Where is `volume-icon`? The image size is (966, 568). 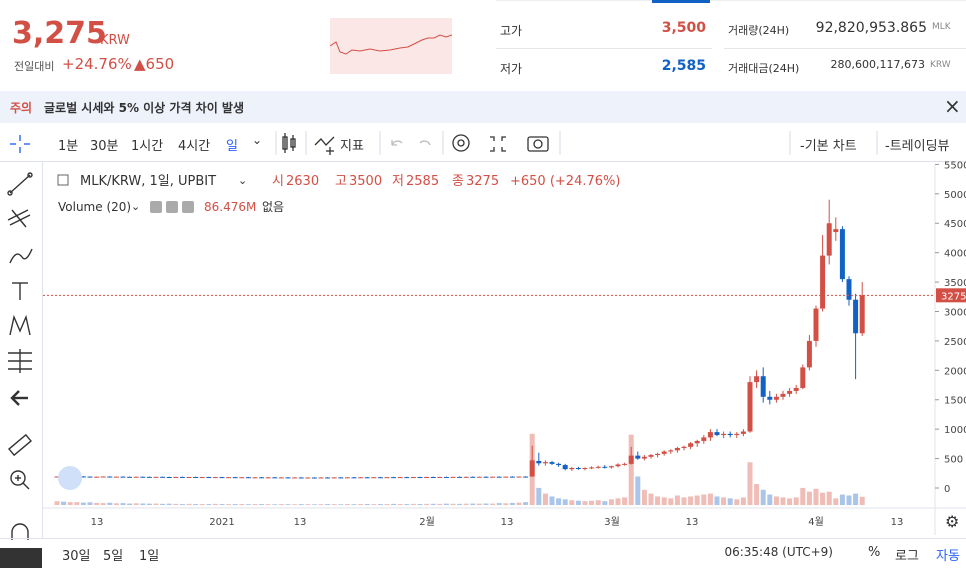
volume-icon is located at coordinates (188, 207).